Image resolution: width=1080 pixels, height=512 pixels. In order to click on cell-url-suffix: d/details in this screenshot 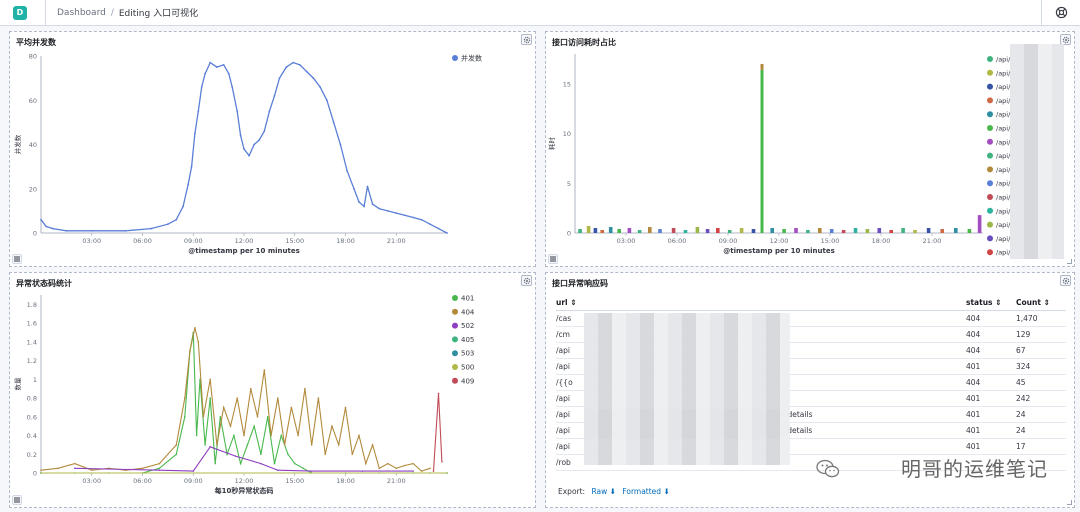, I will do `click(796, 430)`.